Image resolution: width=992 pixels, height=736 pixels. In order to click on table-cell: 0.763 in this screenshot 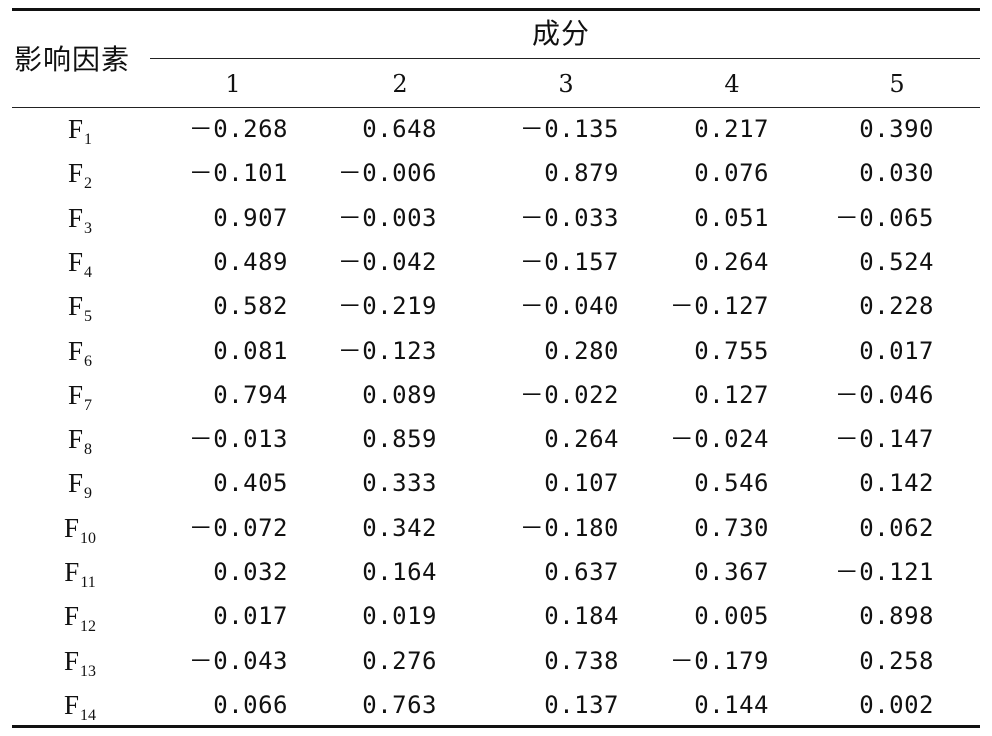, I will do `click(399, 705)`.